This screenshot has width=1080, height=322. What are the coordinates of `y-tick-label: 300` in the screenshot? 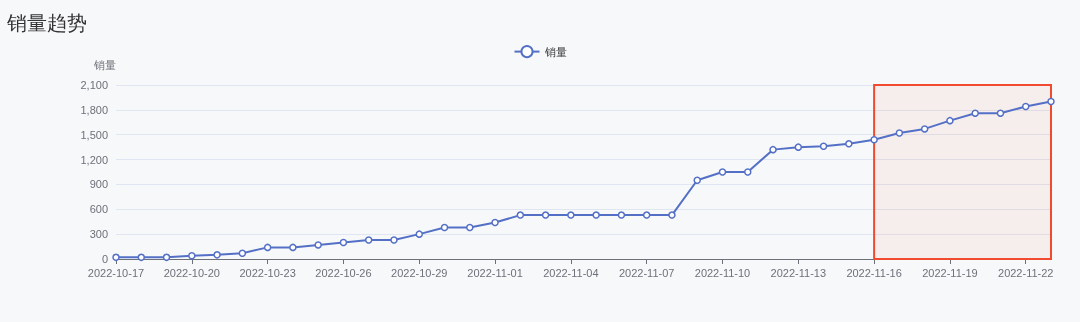 It's located at (98, 234).